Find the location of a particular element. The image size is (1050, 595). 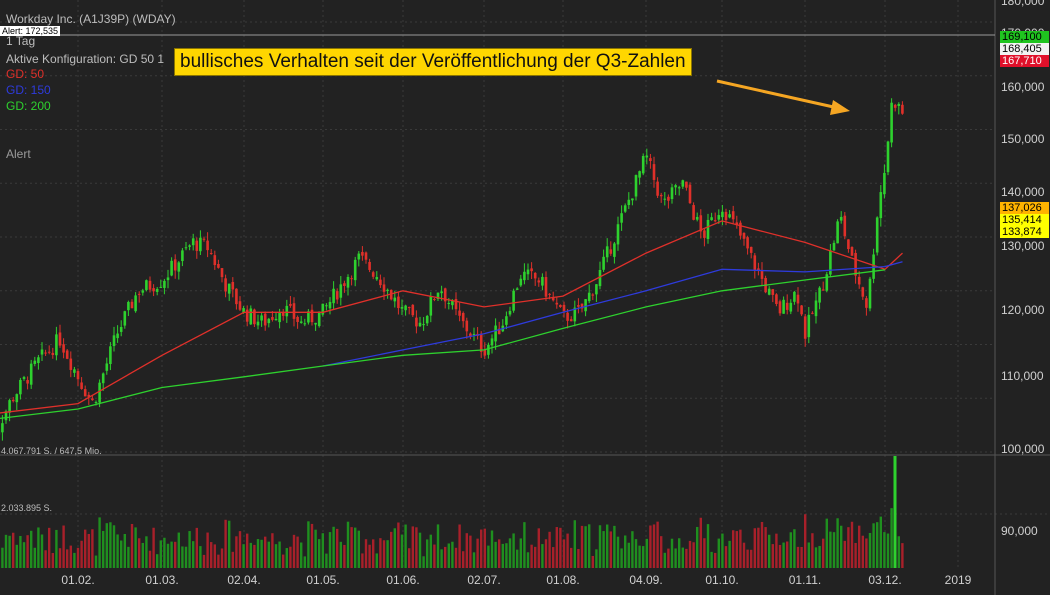

price-box: 169,100 is located at coordinates (1024, 37).